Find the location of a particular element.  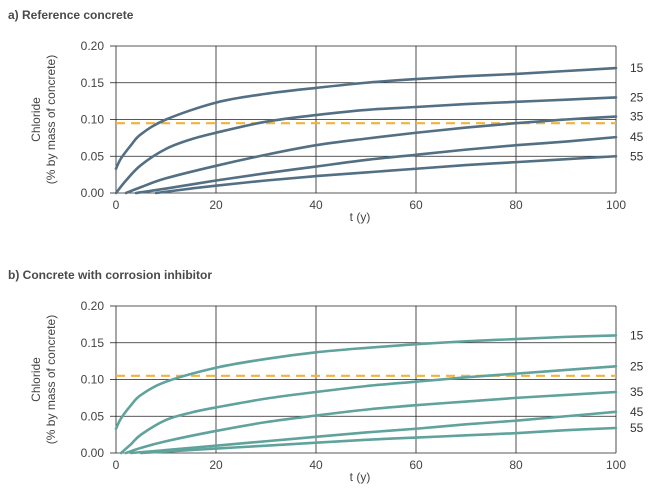

chart-a-title: a) Reference concrete is located at coordinates (71, 15).